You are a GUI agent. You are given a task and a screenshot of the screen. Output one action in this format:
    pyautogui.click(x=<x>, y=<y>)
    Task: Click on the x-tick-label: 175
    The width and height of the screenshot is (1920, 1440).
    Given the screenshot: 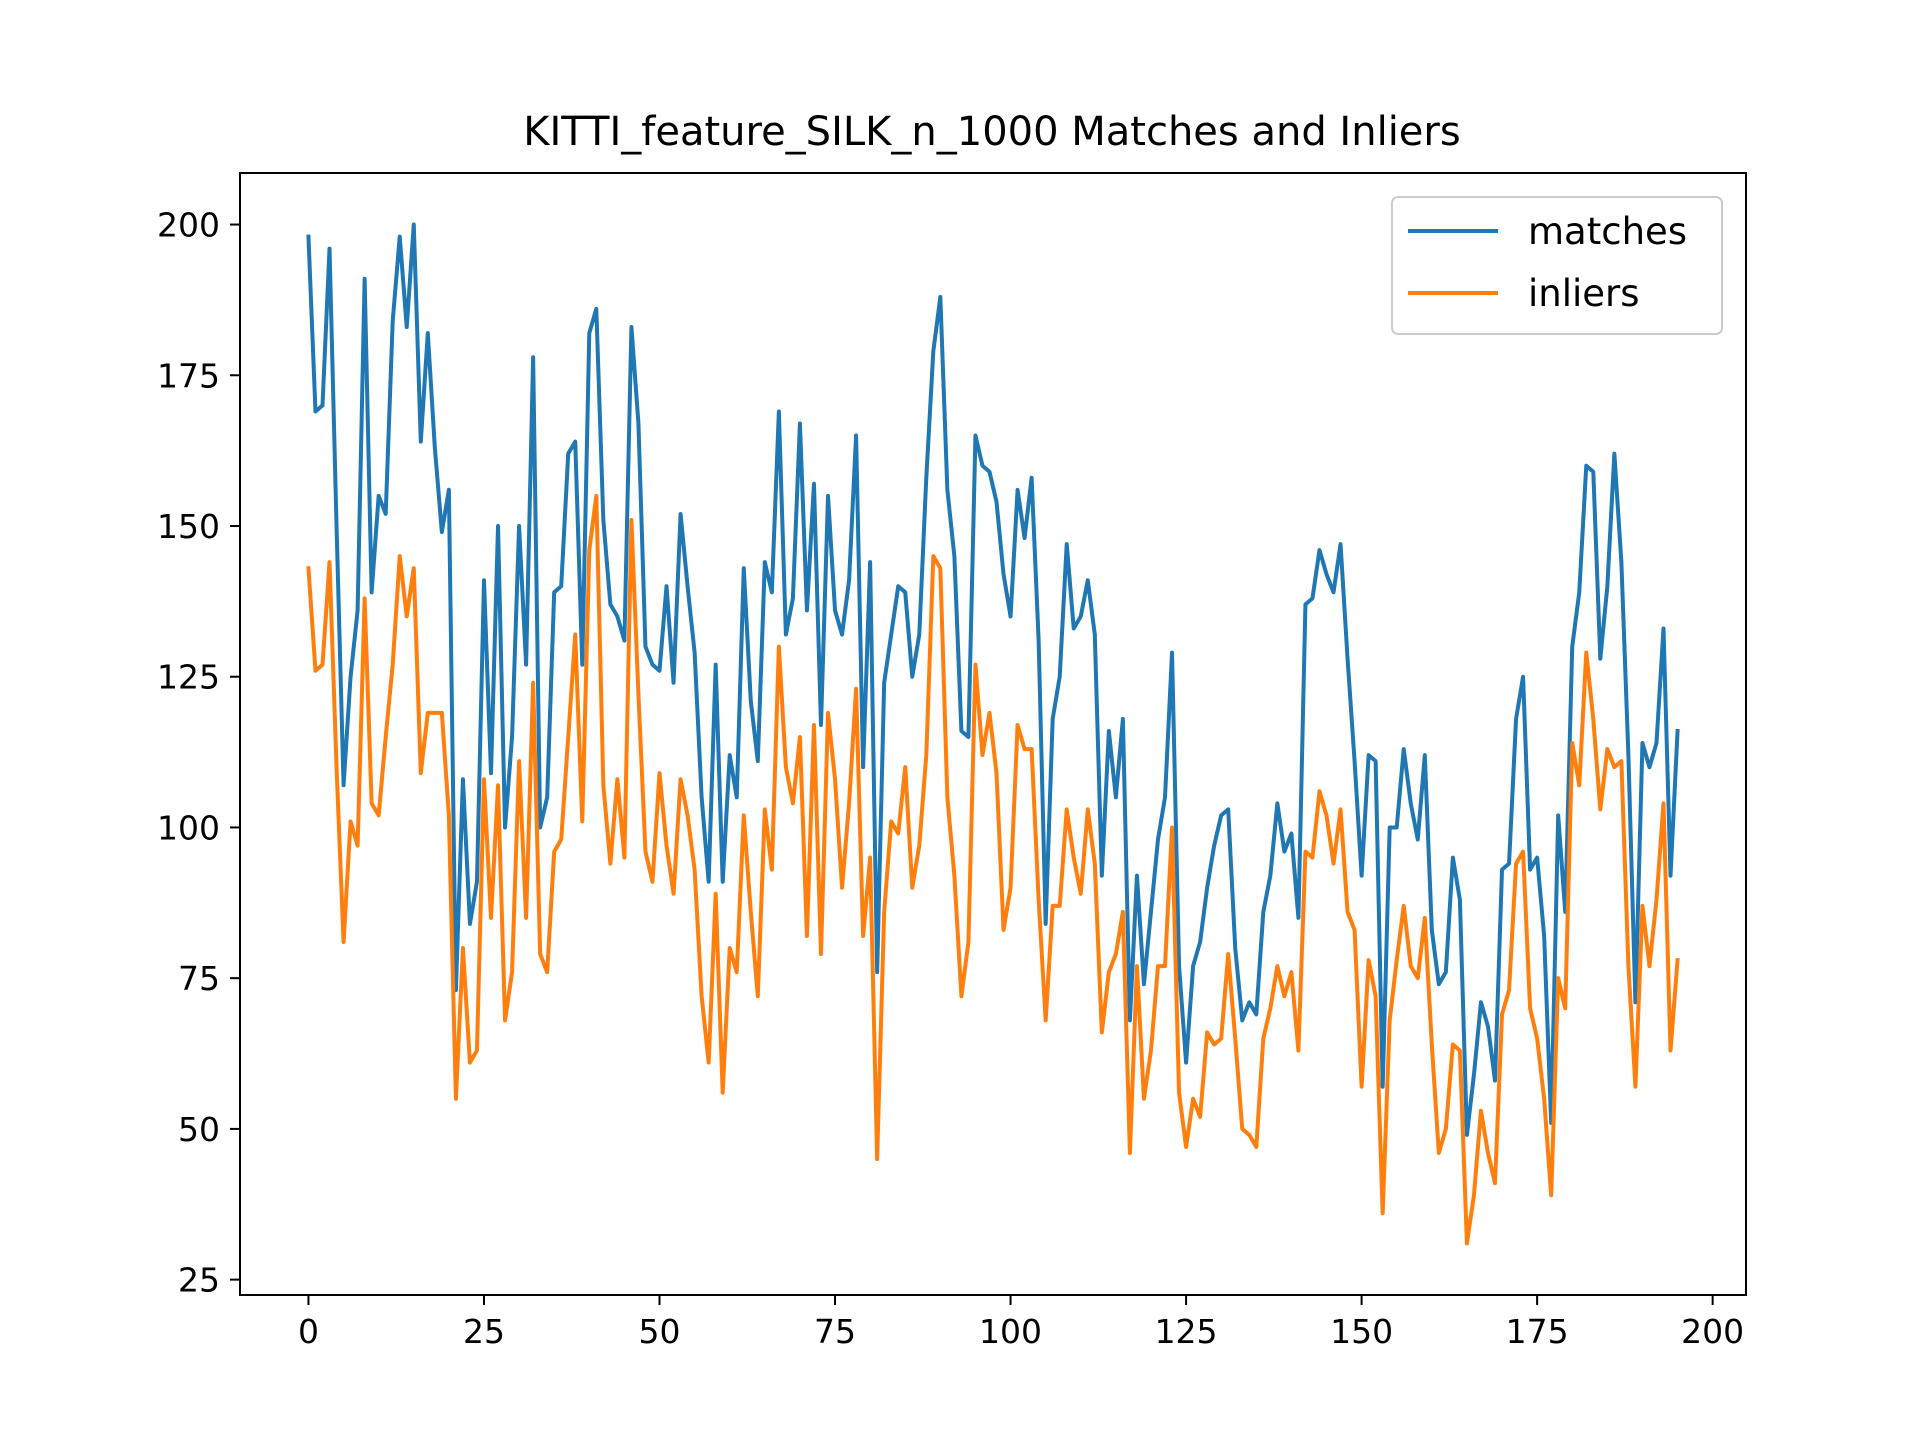 What is the action you would take?
    pyautogui.click(x=1537, y=1331)
    